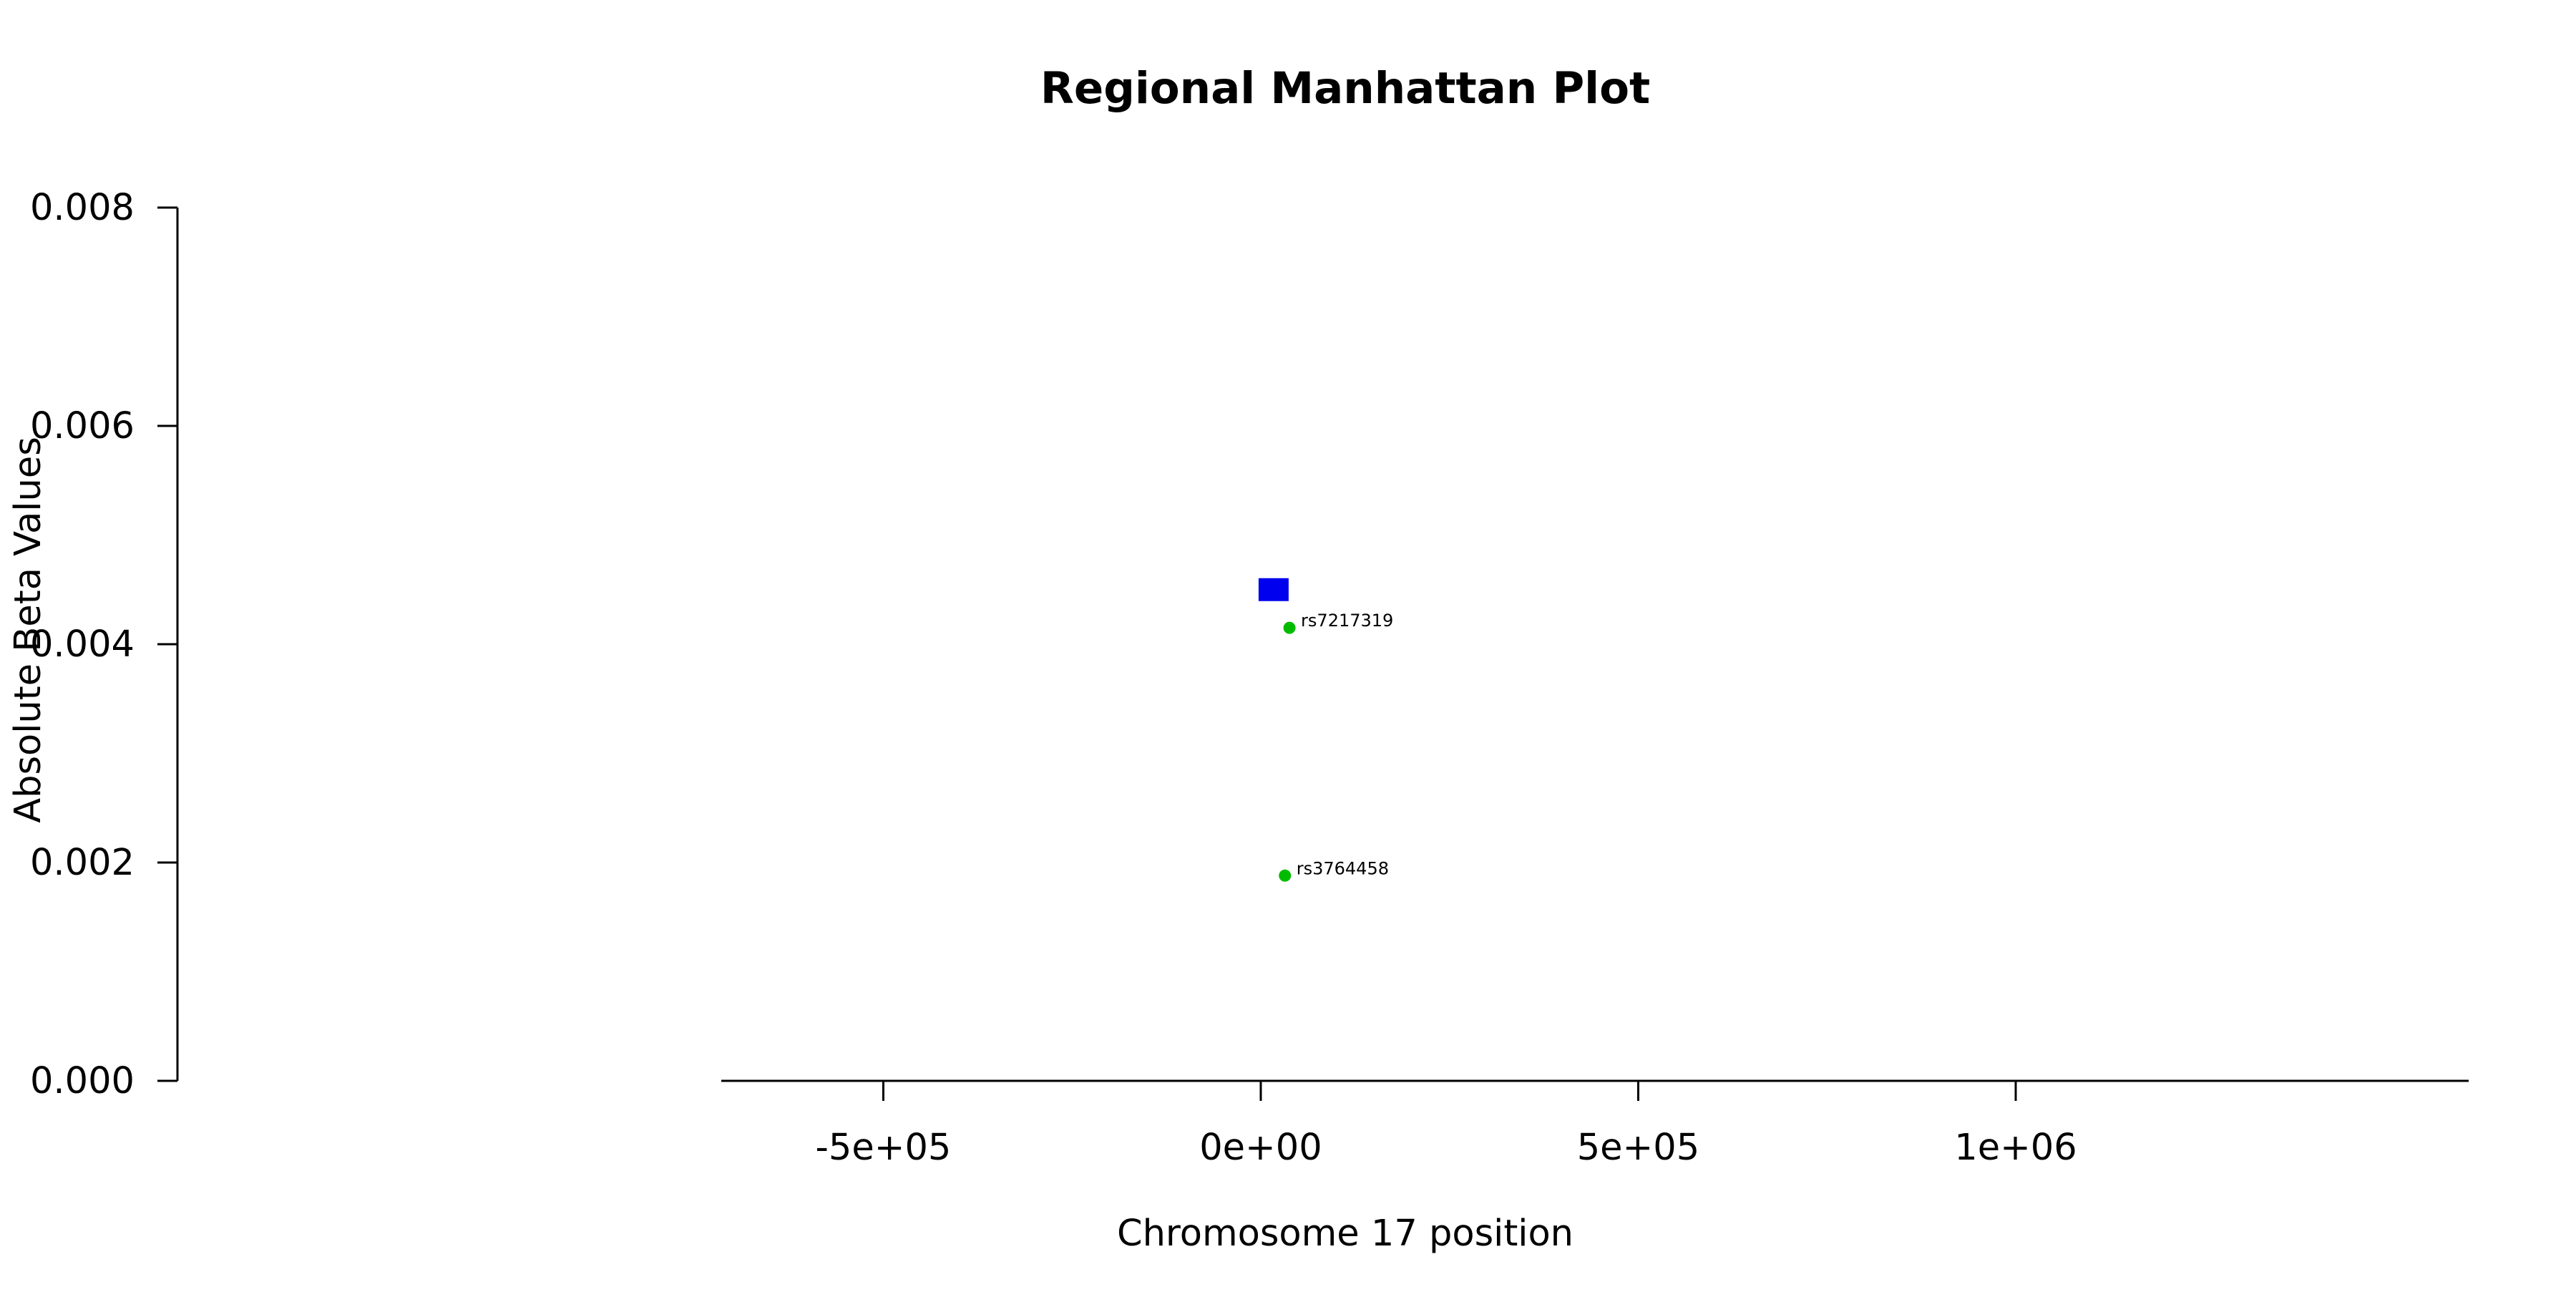 Image resolution: width=2576 pixels, height=1292 pixels. Describe the element at coordinates (82, 208) in the screenshot. I see `y-tick-label-4: 0.008` at that location.